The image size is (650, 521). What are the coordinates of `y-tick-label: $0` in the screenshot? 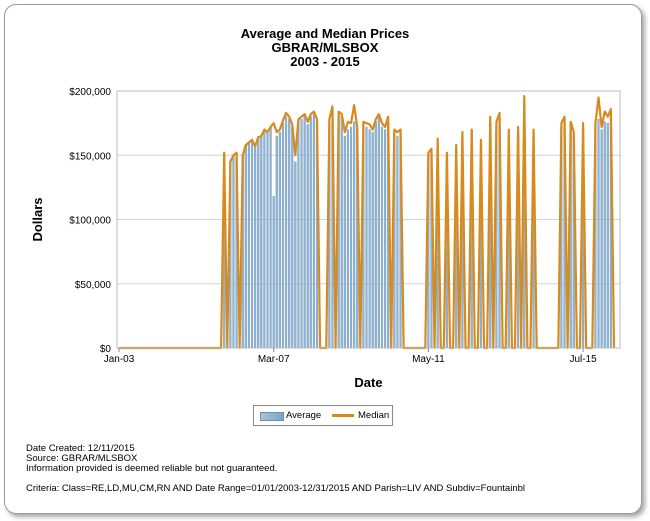 It's located at (106, 349).